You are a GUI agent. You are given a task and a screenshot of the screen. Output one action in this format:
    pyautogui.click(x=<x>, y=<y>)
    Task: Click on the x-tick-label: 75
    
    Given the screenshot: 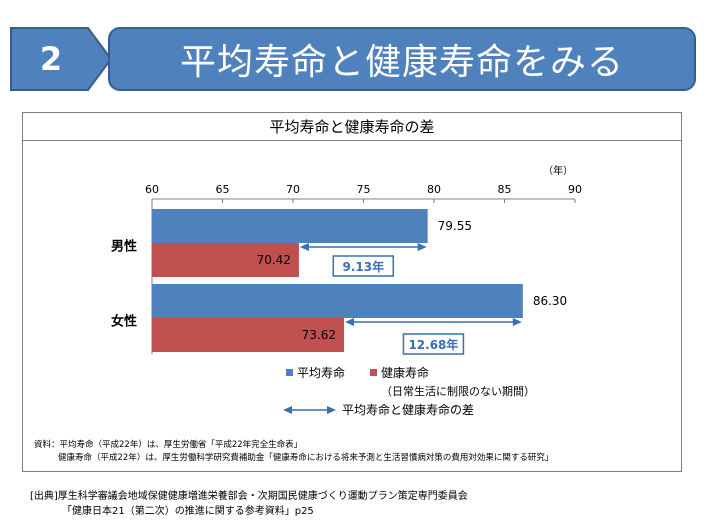 What is the action you would take?
    pyautogui.click(x=364, y=189)
    